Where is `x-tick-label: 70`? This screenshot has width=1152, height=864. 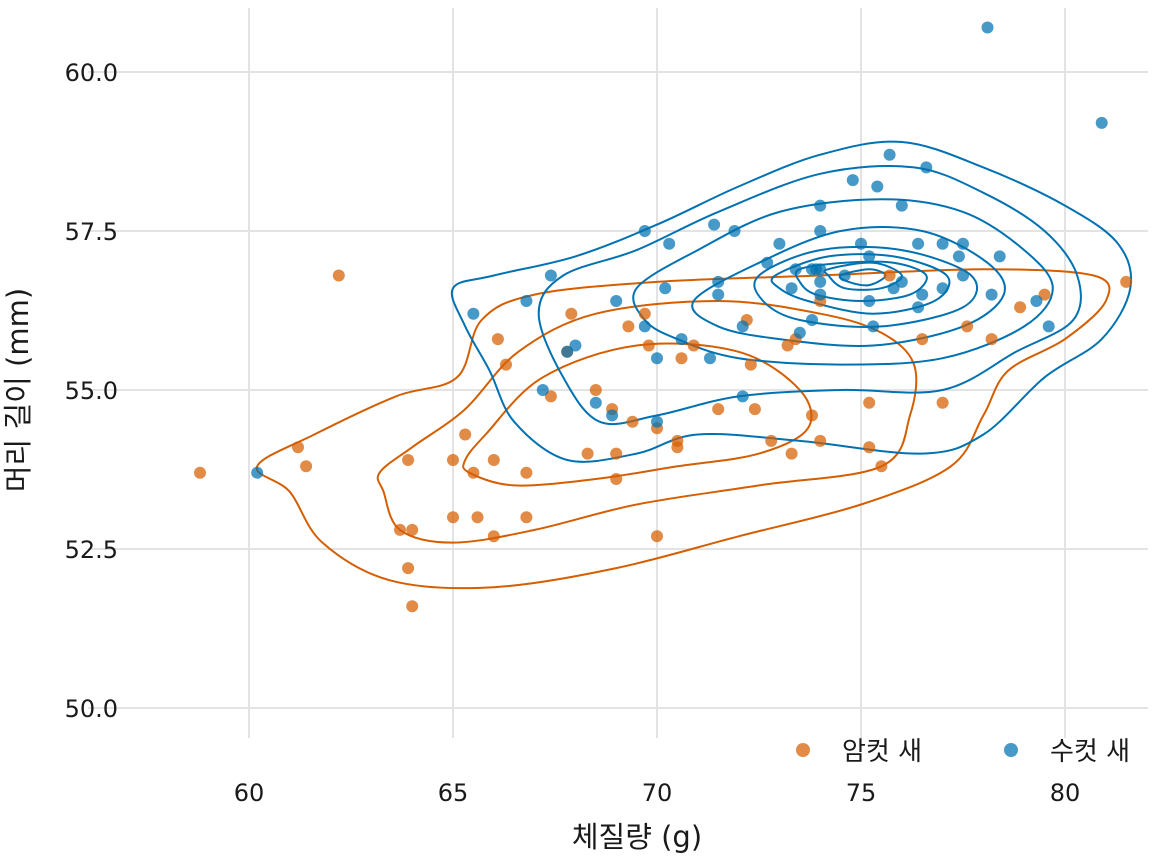 x-tick-label: 70 is located at coordinates (657, 793).